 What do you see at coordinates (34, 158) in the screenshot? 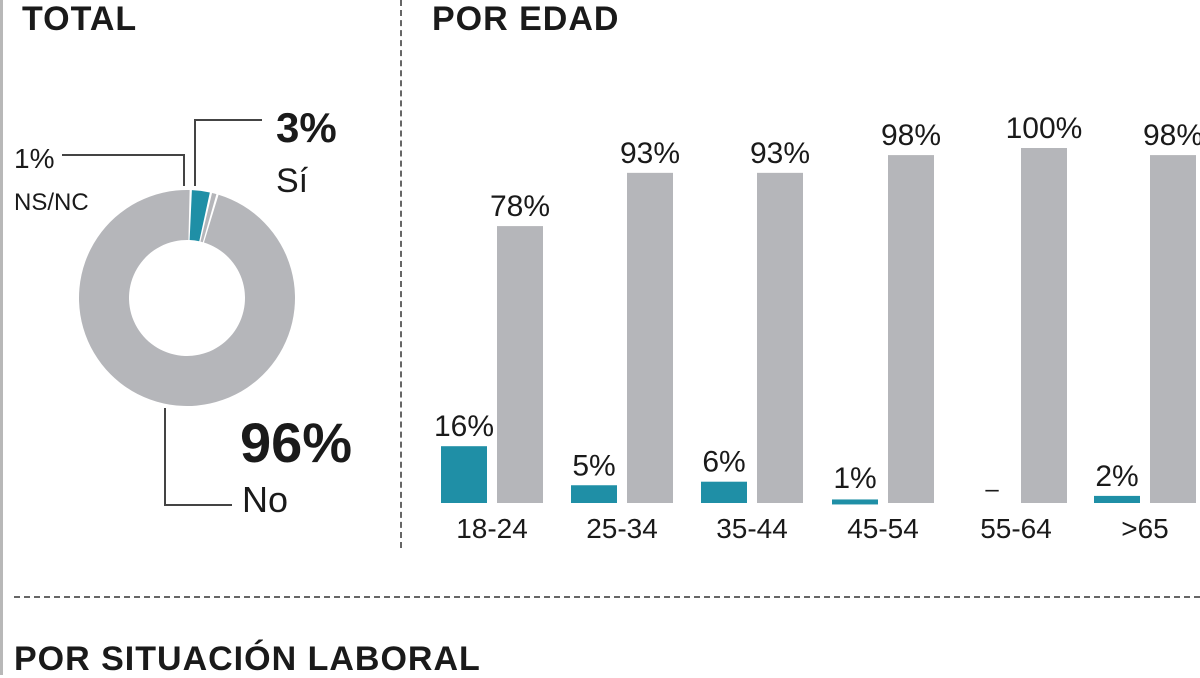
I see `donut-value-nsnc: 1%` at bounding box center [34, 158].